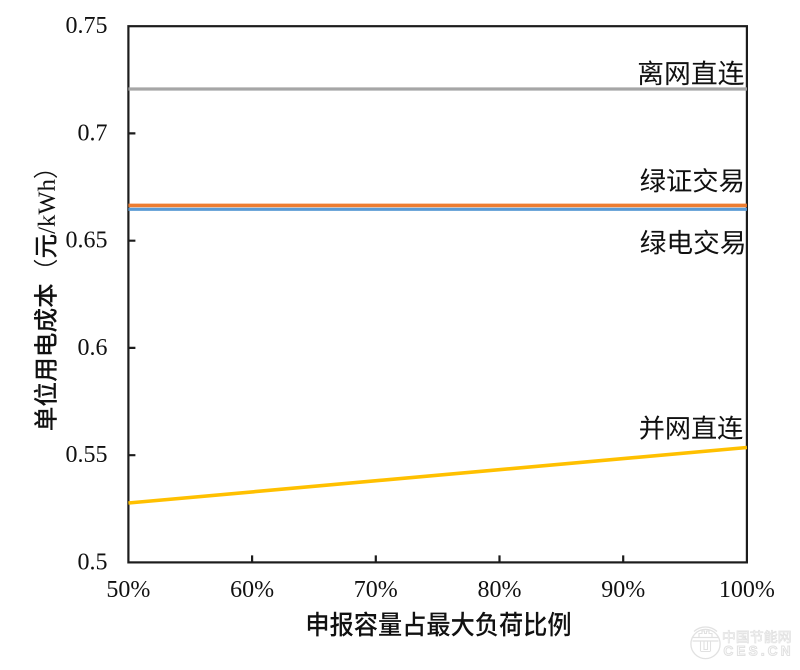 Image resolution: width=800 pixels, height=670 pixels. Describe the element at coordinates (500, 590) in the screenshot. I see `svg-text: 80%` at that location.